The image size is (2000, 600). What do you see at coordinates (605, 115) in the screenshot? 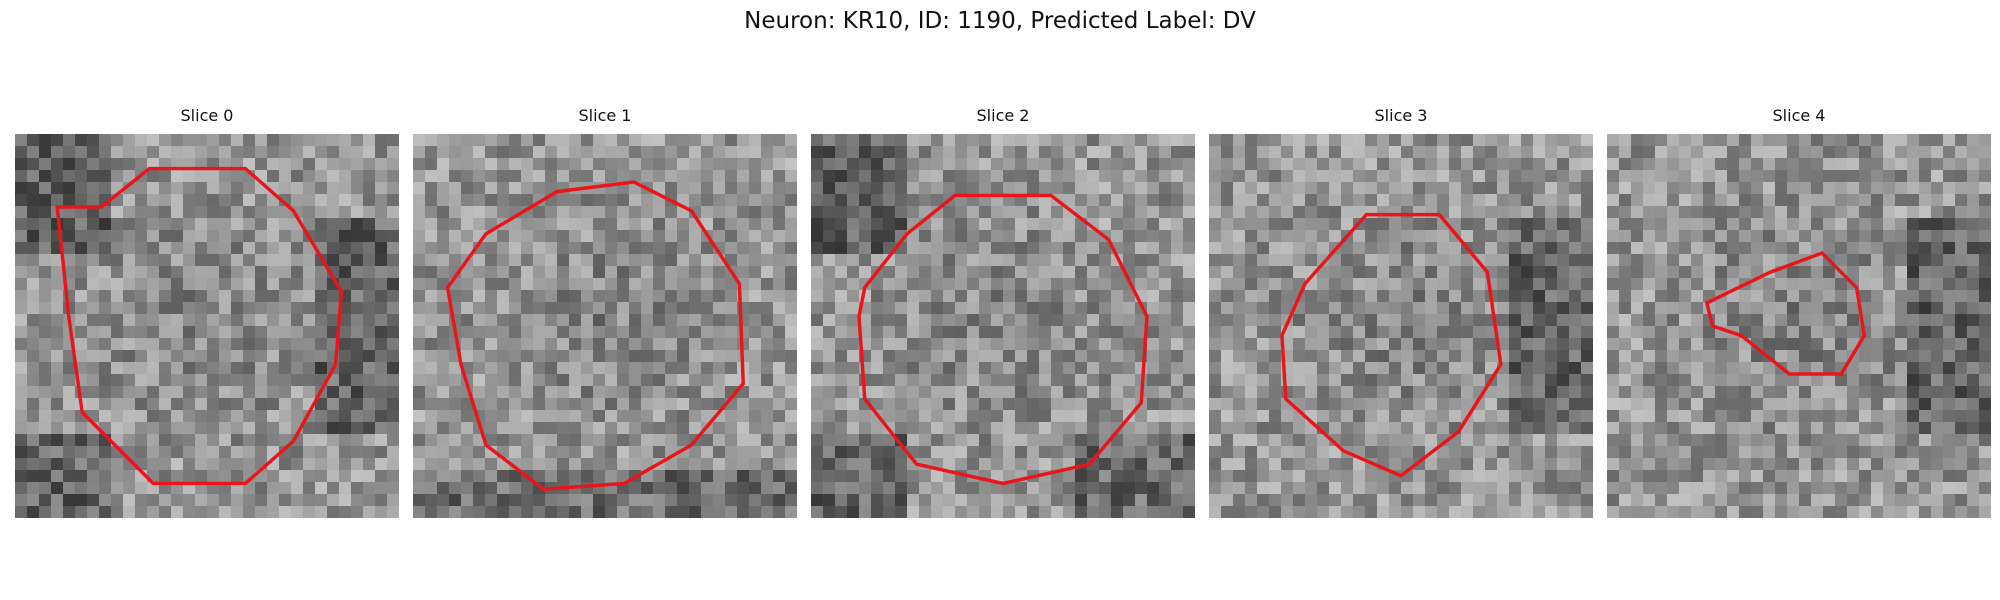
I see `slice-1-title: Slice 1` at bounding box center [605, 115].